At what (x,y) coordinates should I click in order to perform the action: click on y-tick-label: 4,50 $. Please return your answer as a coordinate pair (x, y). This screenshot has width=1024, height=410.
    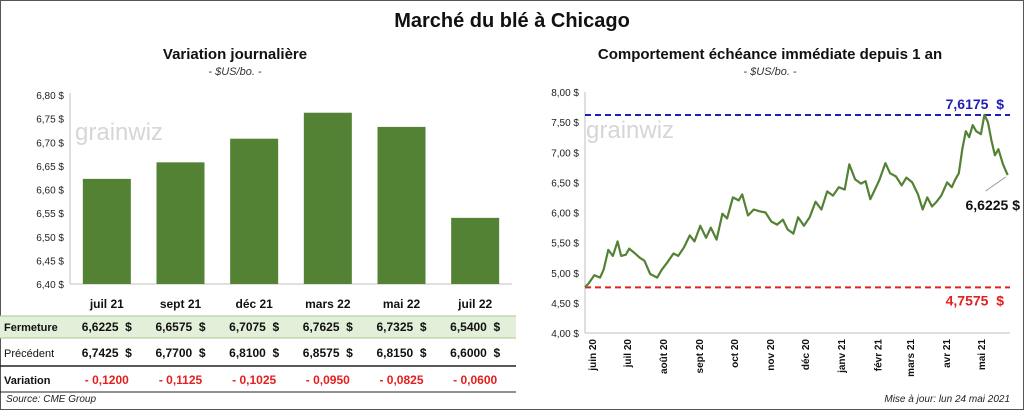
    Looking at the image, I should click on (565, 304).